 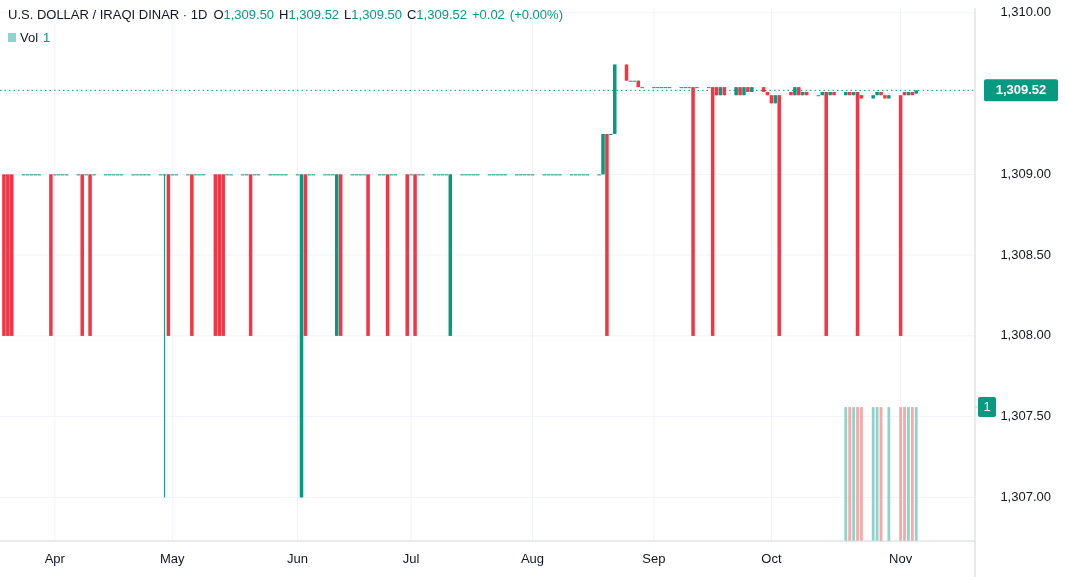 I want to click on legend-label: Vol, so click(x=29, y=37).